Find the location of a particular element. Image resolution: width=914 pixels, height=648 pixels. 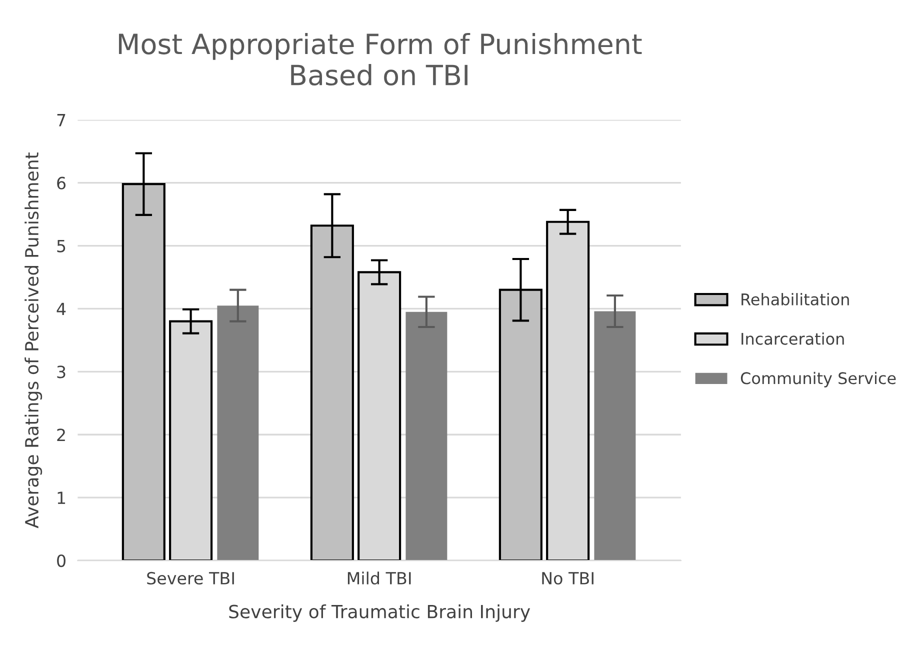

x-tick-label: Severe TBI is located at coordinates (190, 578).